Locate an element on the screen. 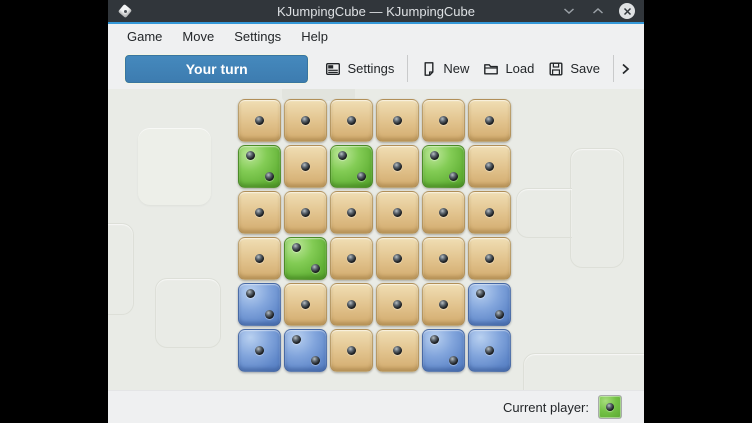  cube-r5c3 is located at coordinates (397, 350).